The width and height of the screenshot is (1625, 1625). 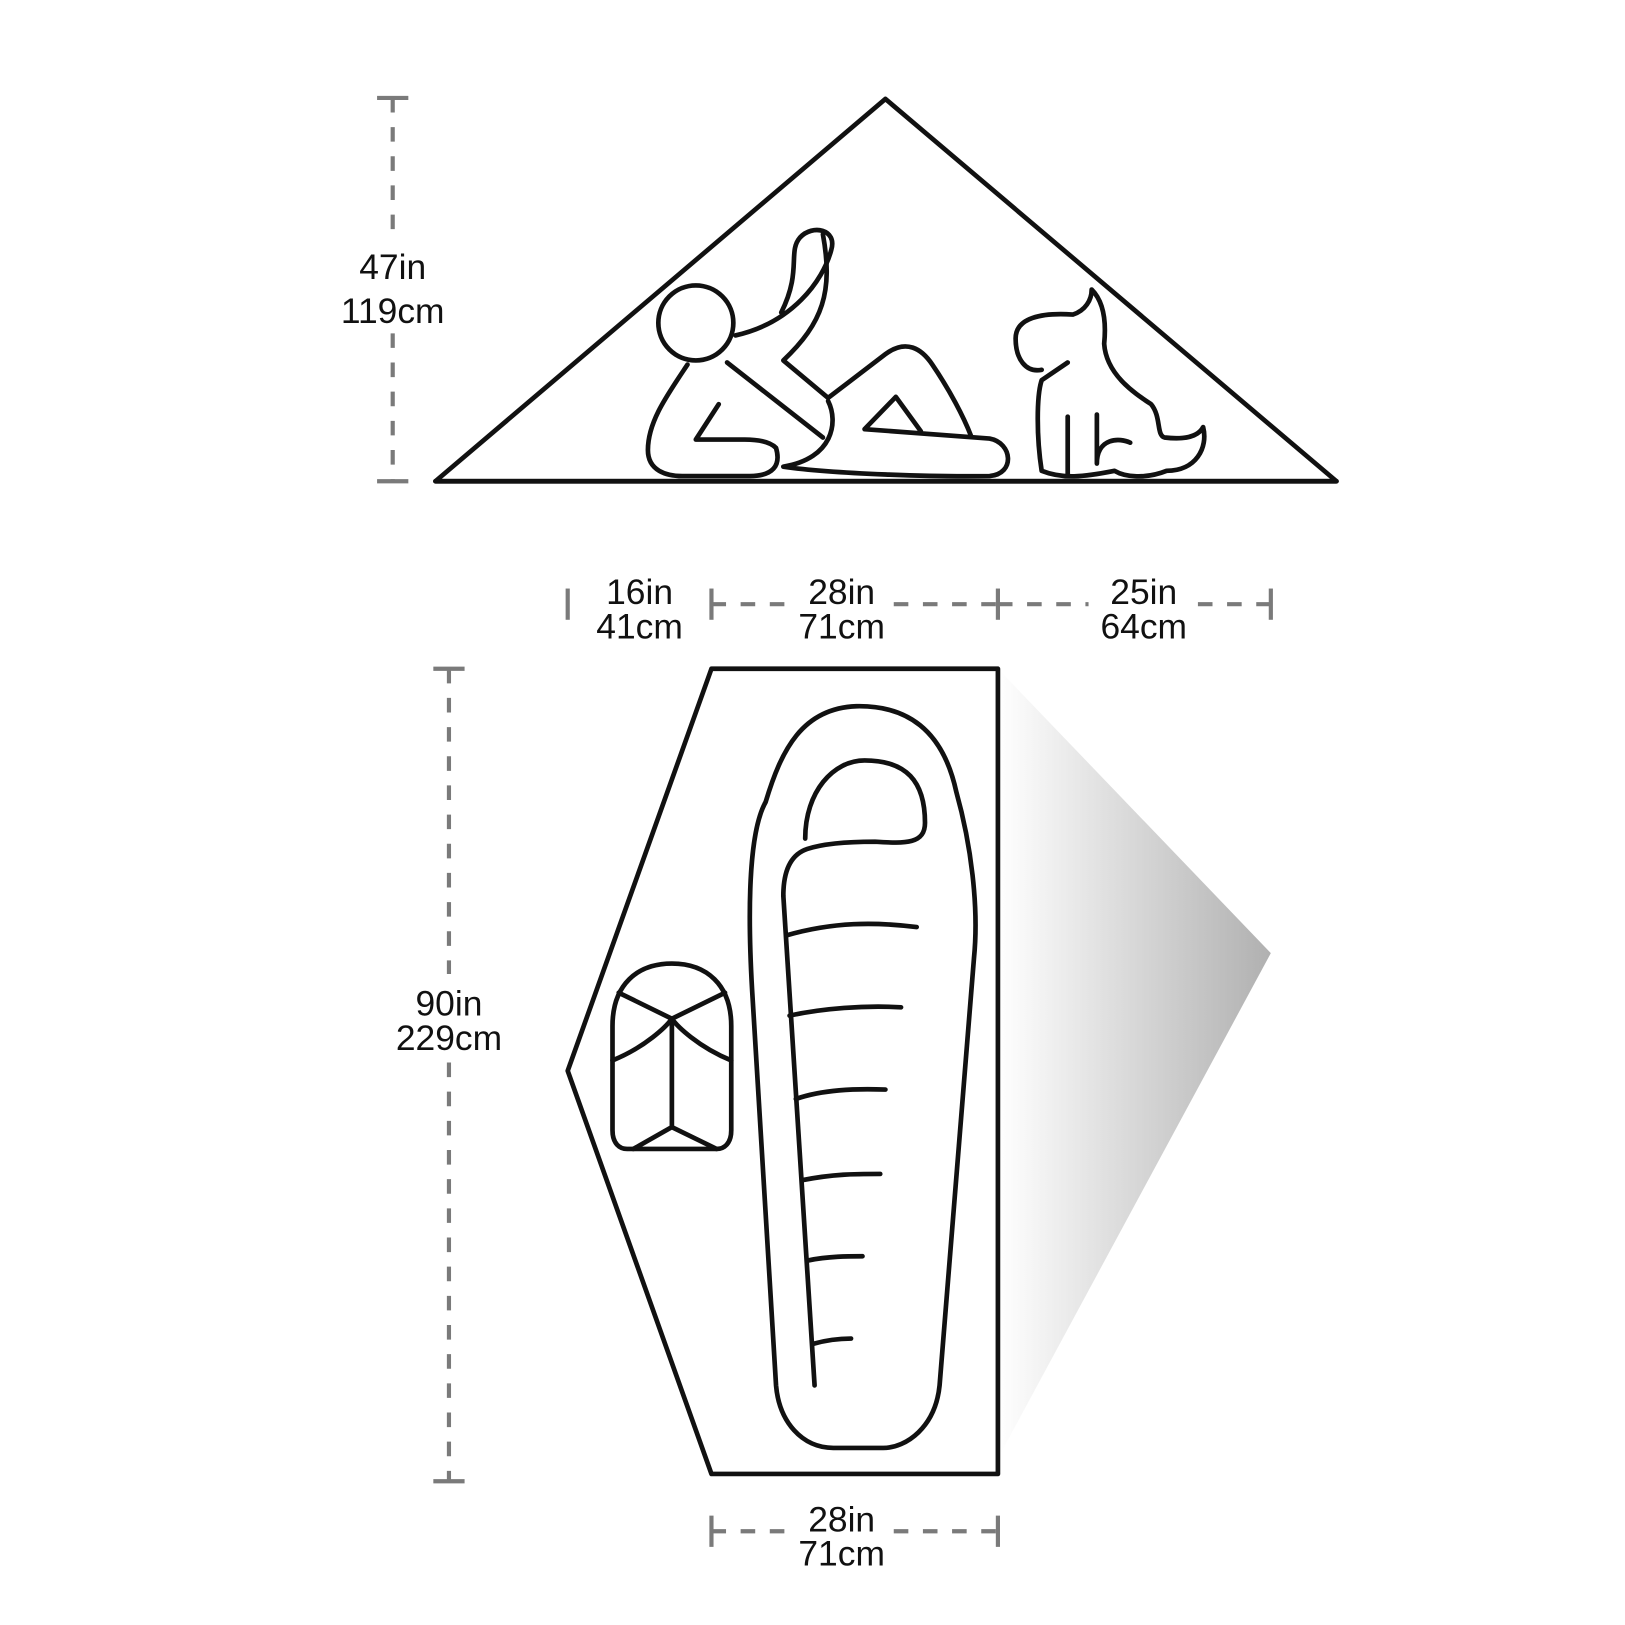 I want to click on floor-width-cm-label: 71cm, so click(x=841, y=627).